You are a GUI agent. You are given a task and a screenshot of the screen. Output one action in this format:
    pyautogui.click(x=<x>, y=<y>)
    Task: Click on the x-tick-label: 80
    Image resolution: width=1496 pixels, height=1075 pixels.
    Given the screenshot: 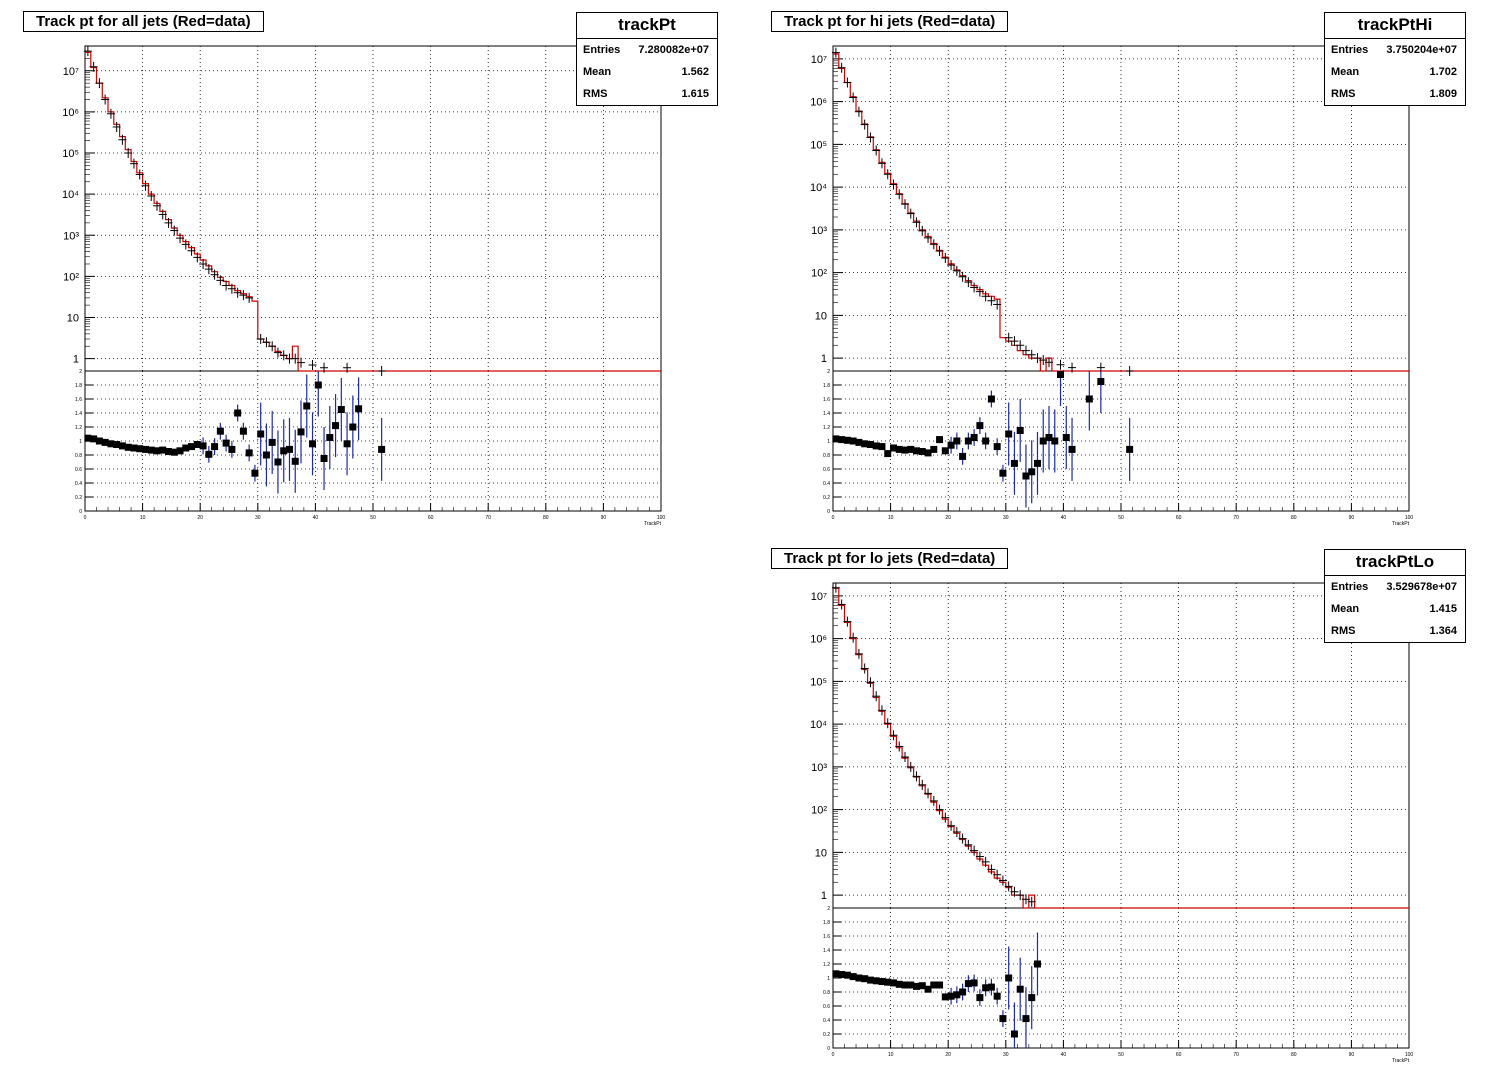 What is the action you would take?
    pyautogui.click(x=546, y=518)
    